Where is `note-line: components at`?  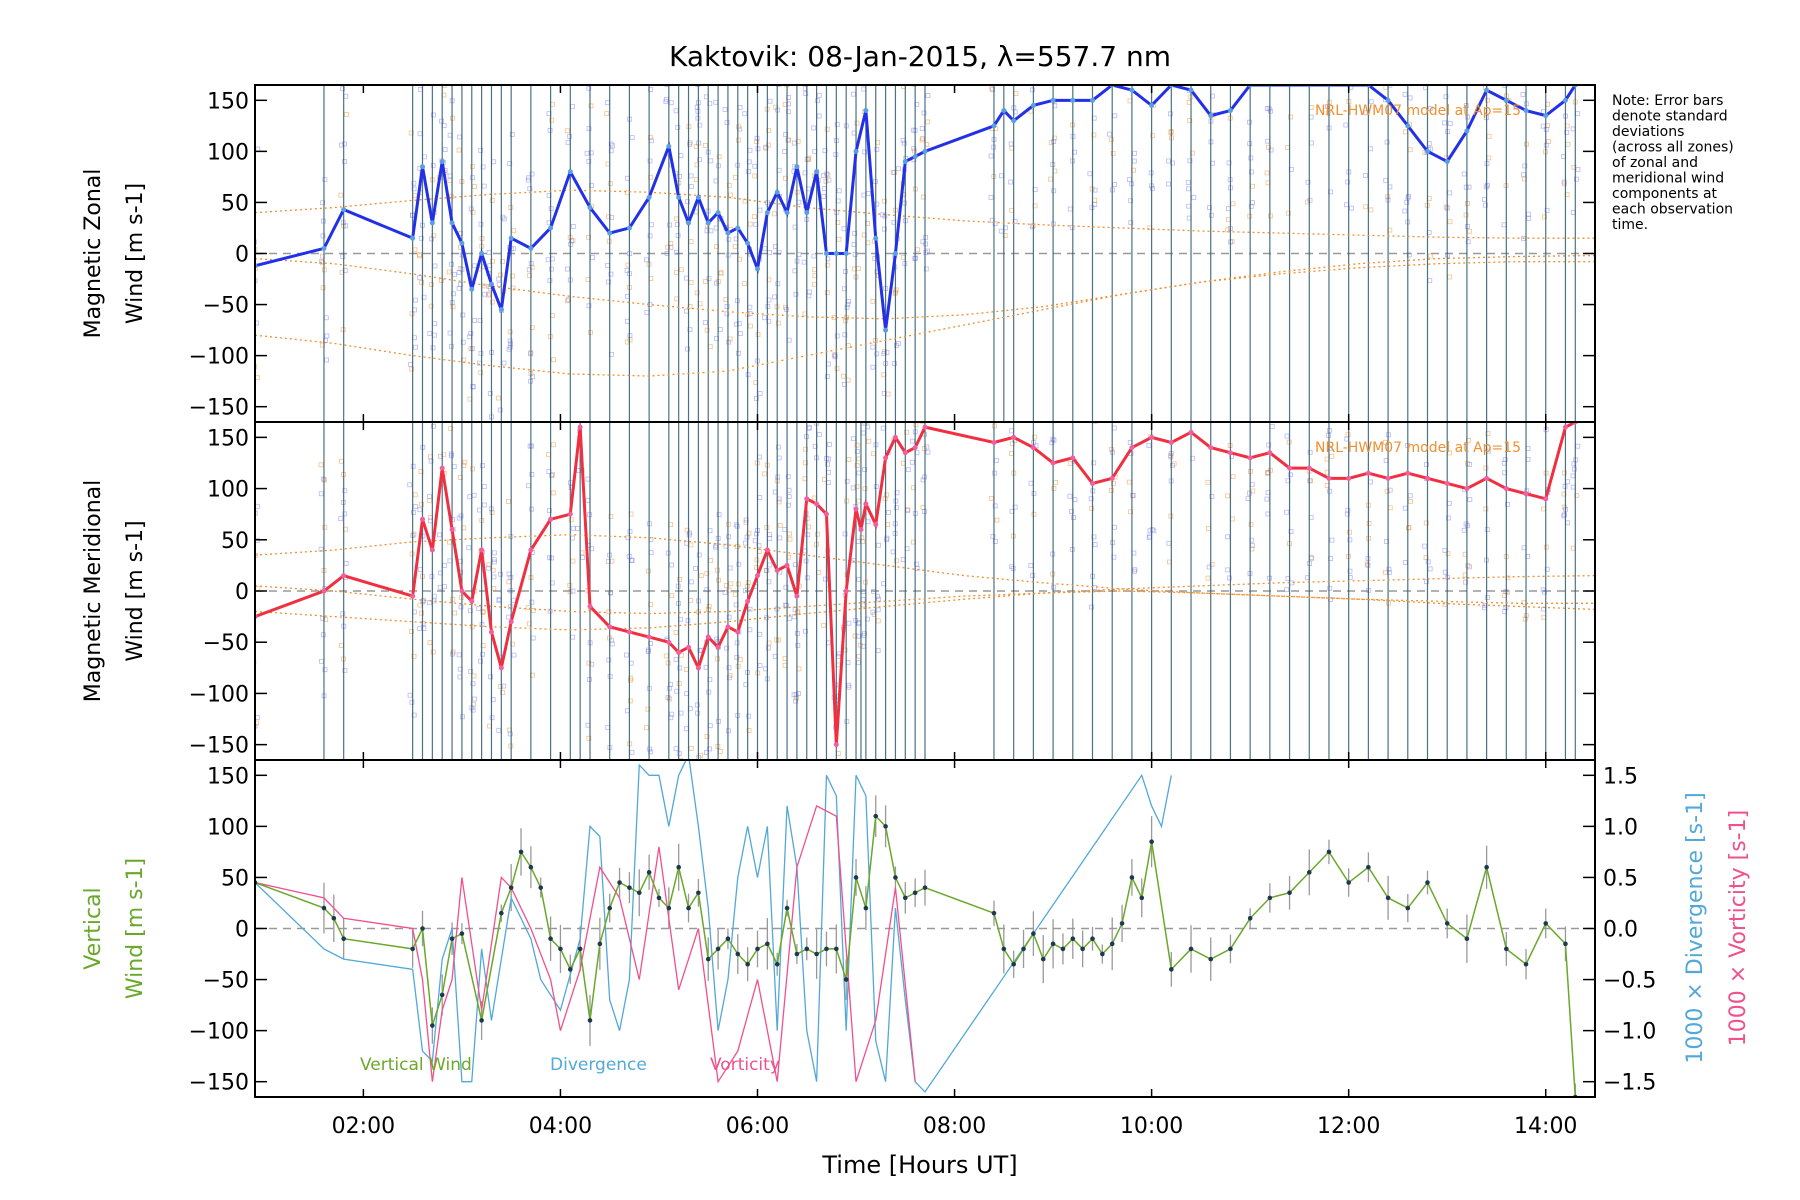 note-line: components at is located at coordinates (1665, 194).